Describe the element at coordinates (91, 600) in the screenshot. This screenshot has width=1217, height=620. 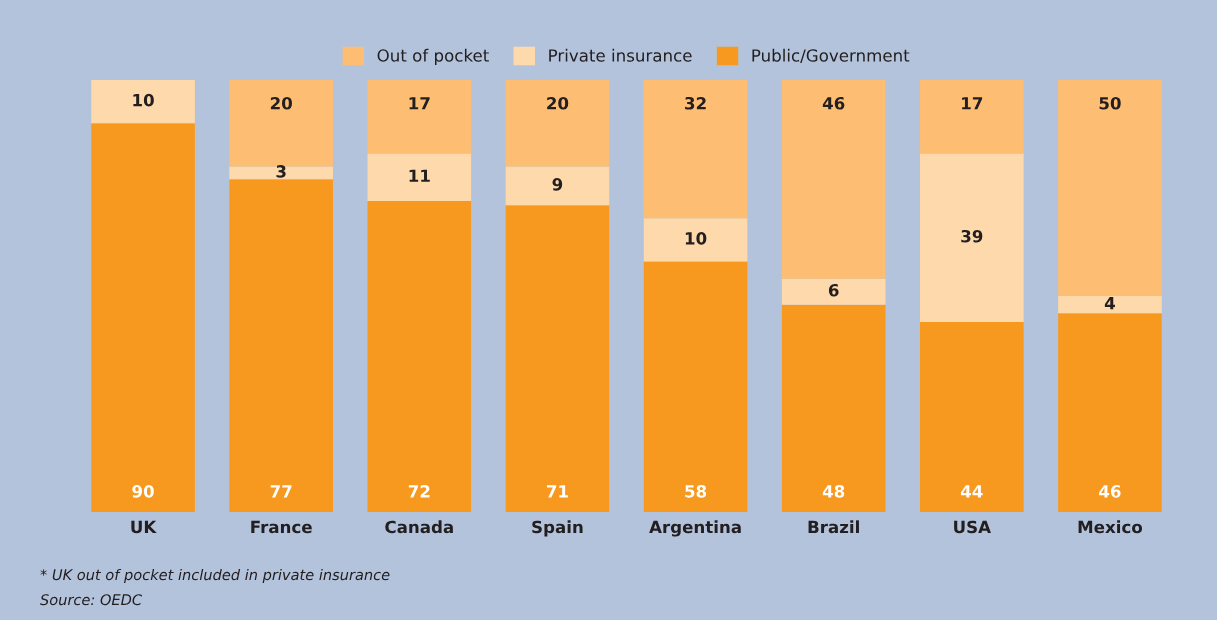
I see `source-note: Source: OEDC` at that location.